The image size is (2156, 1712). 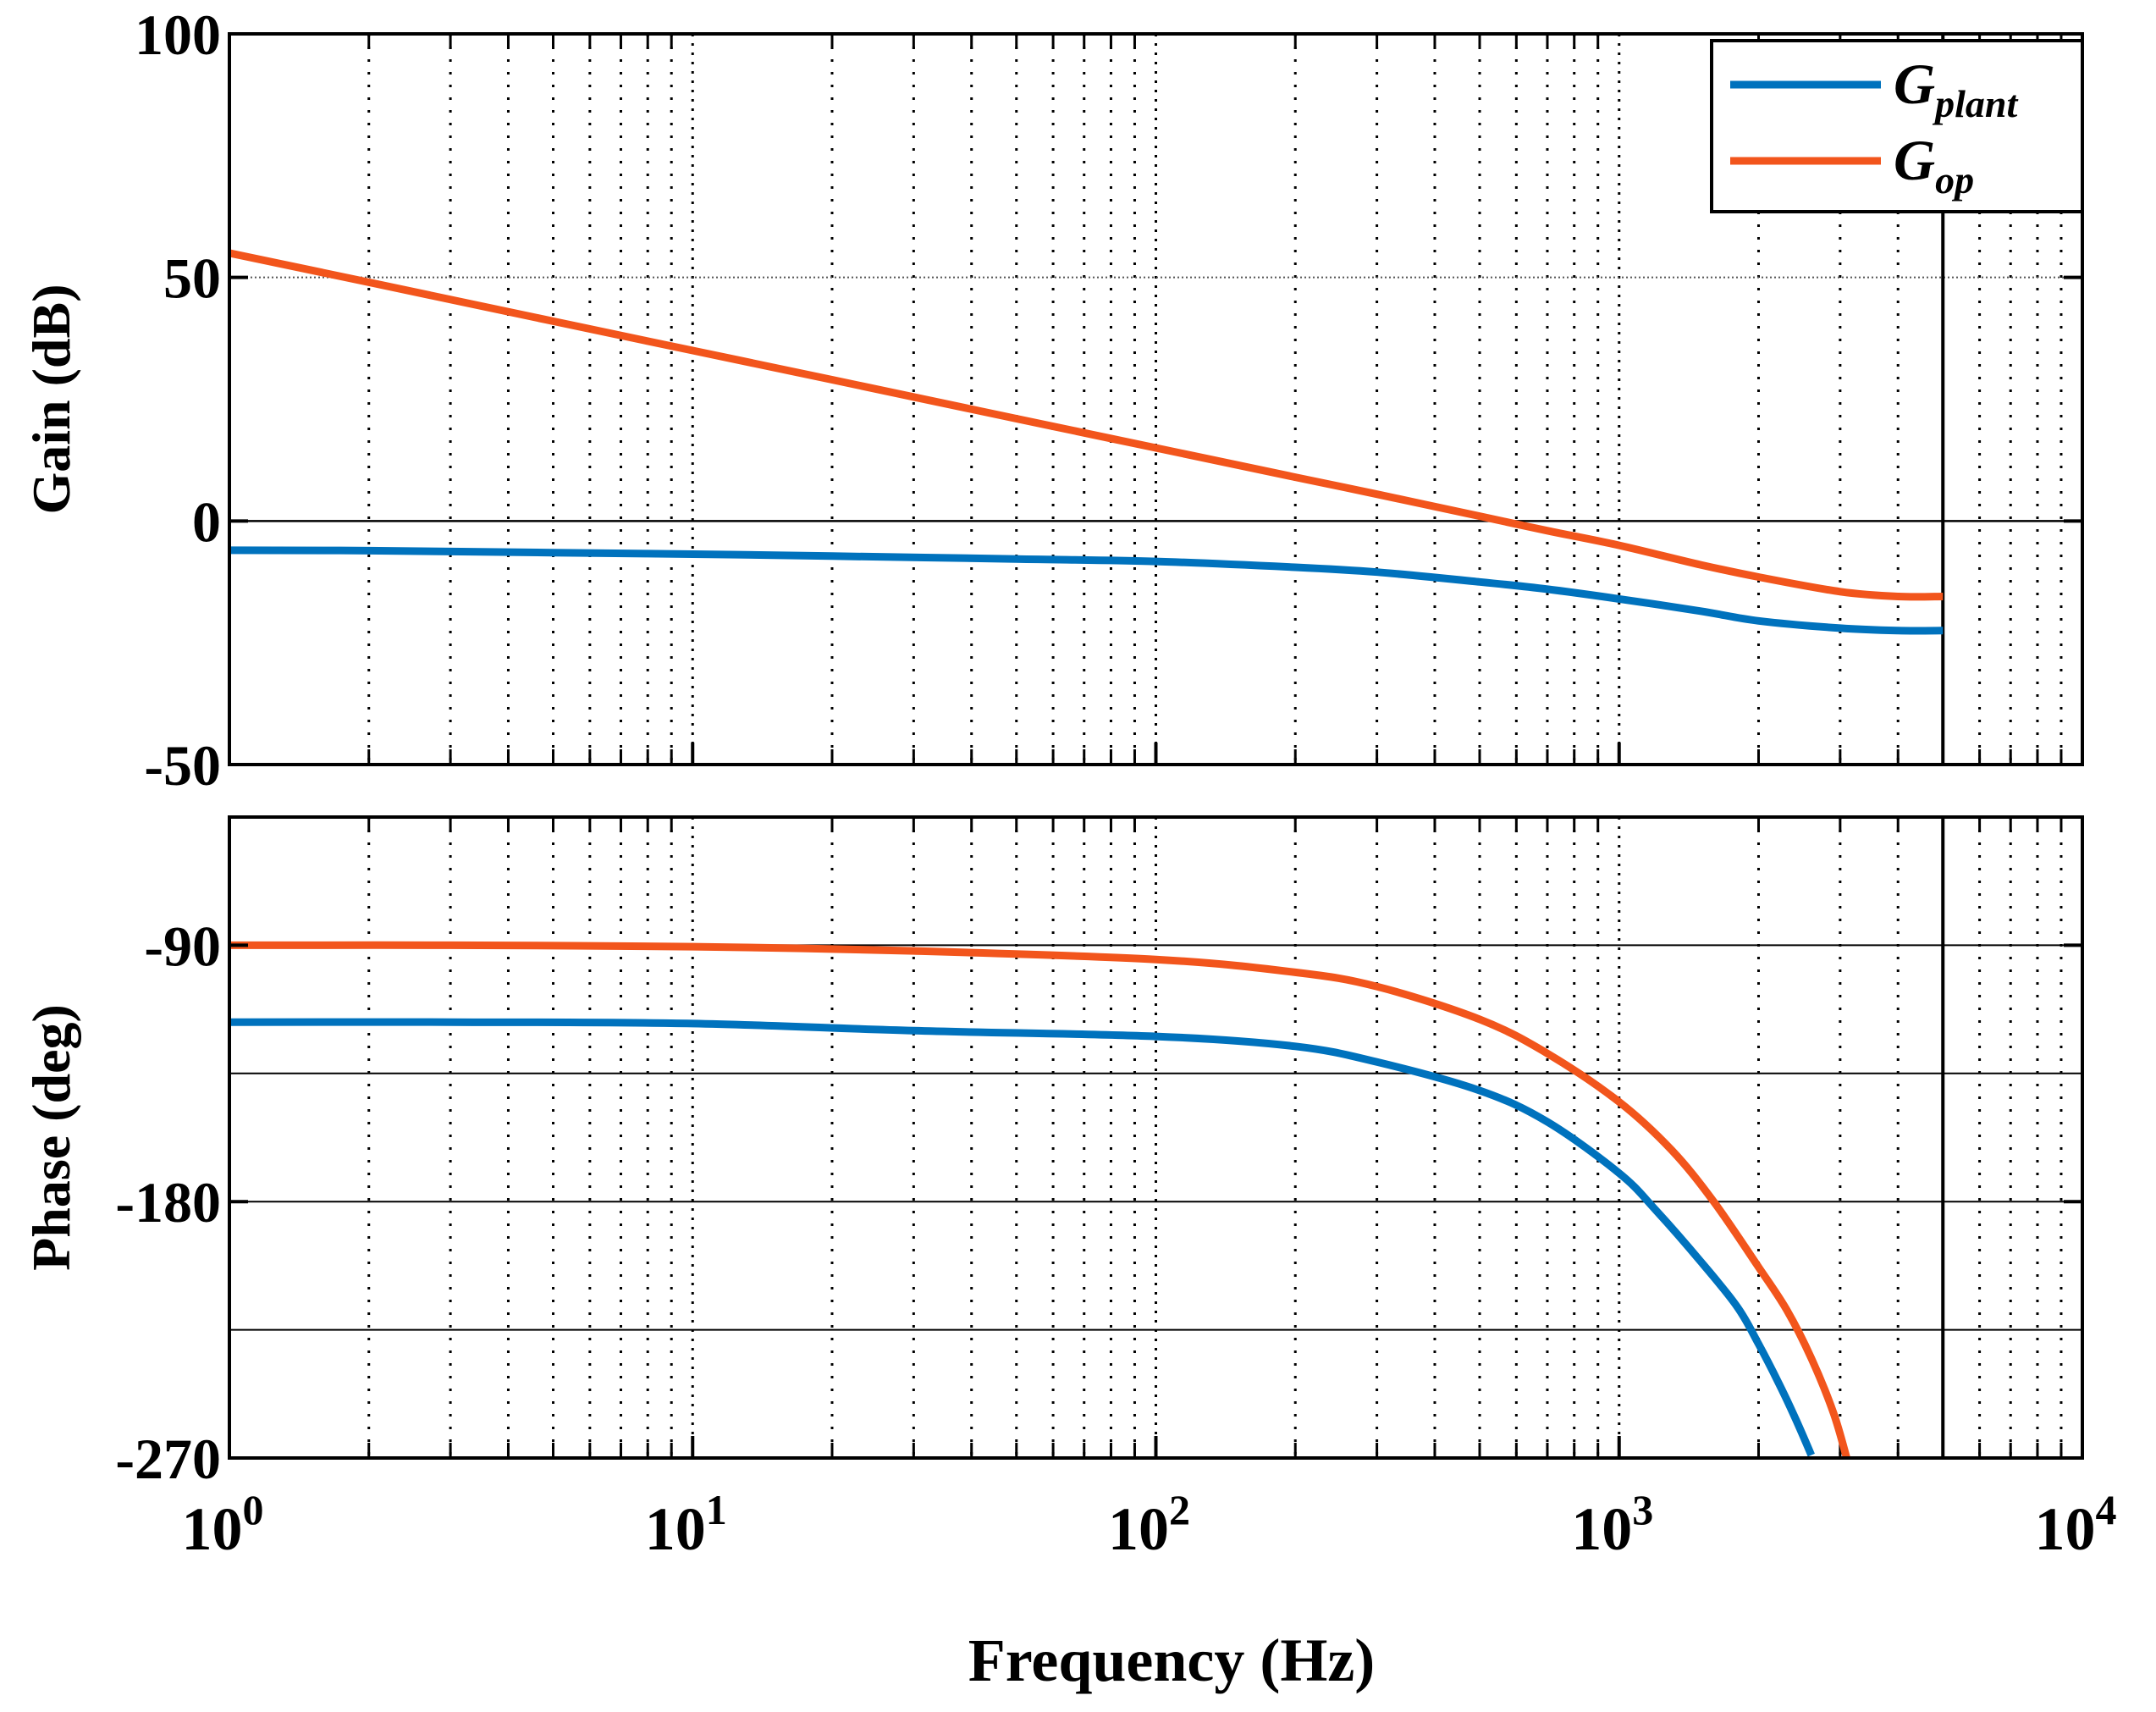 What do you see at coordinates (1086, 590) in the screenshot?
I see `series-line-gain-g-plant` at bounding box center [1086, 590].